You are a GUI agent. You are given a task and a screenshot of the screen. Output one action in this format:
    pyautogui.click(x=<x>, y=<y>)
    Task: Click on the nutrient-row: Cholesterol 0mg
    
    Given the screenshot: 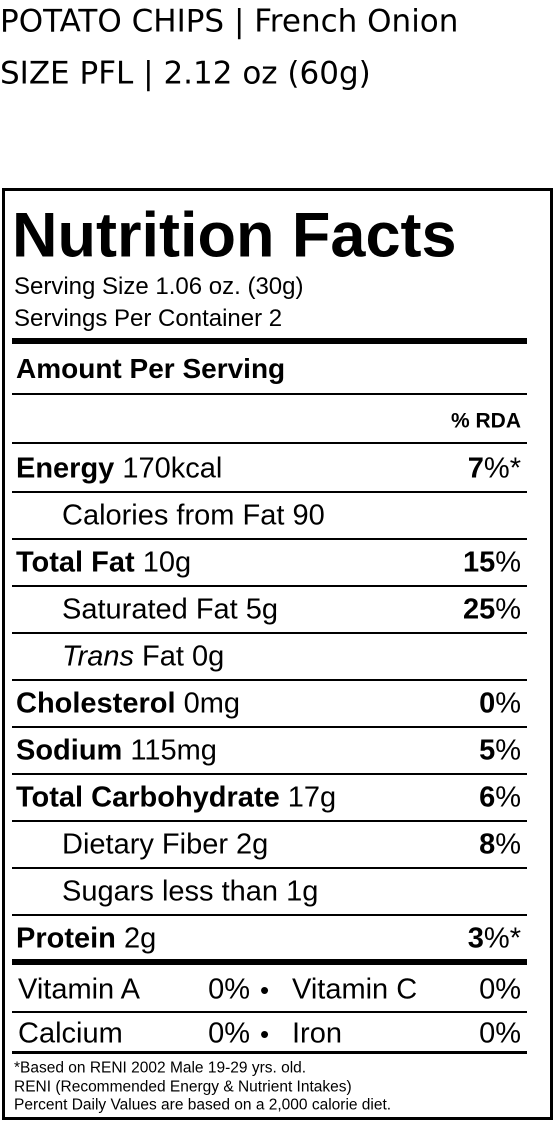 What is the action you would take?
    pyautogui.click(x=128, y=703)
    